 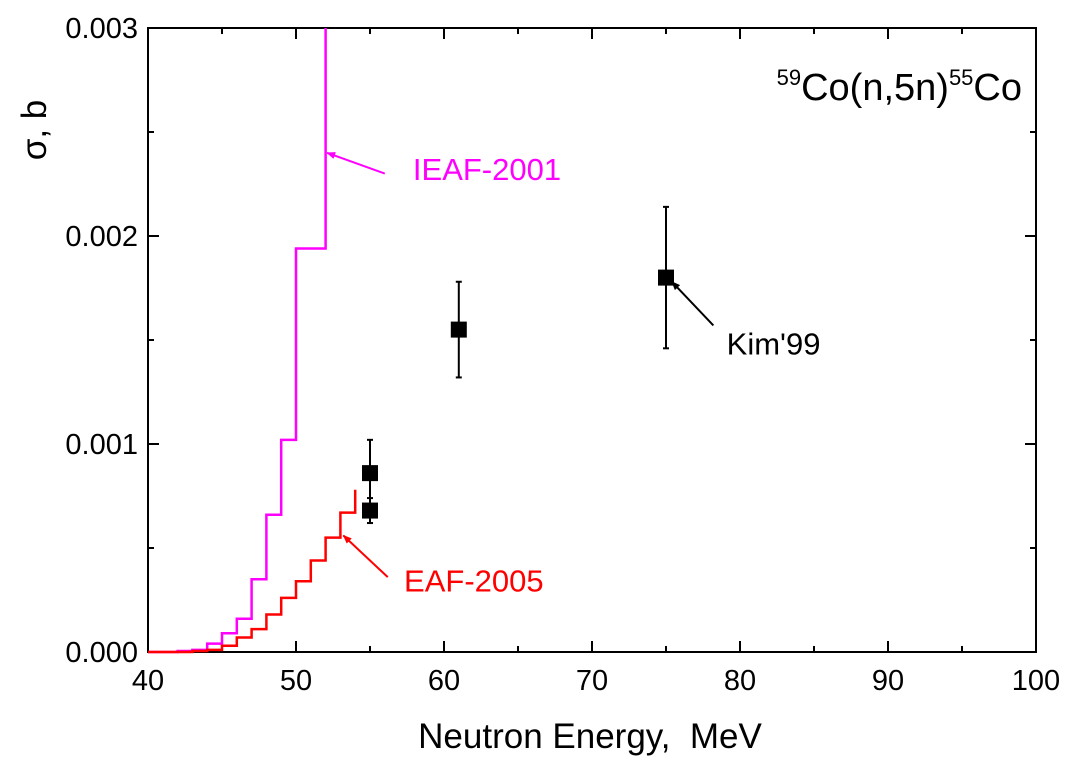 What do you see at coordinates (444, 681) in the screenshot?
I see `x-tick-label: 60` at bounding box center [444, 681].